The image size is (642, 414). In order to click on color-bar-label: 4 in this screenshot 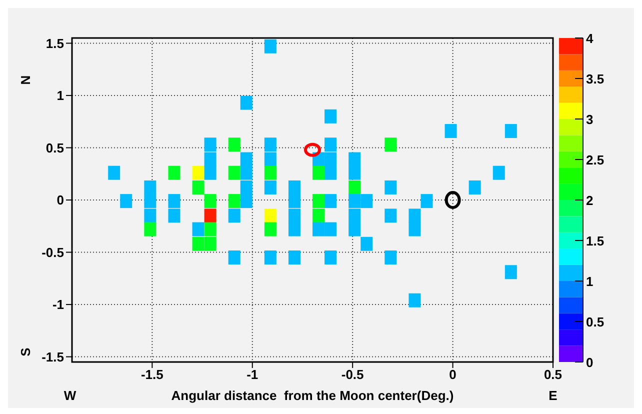, I will do `click(590, 38)`.